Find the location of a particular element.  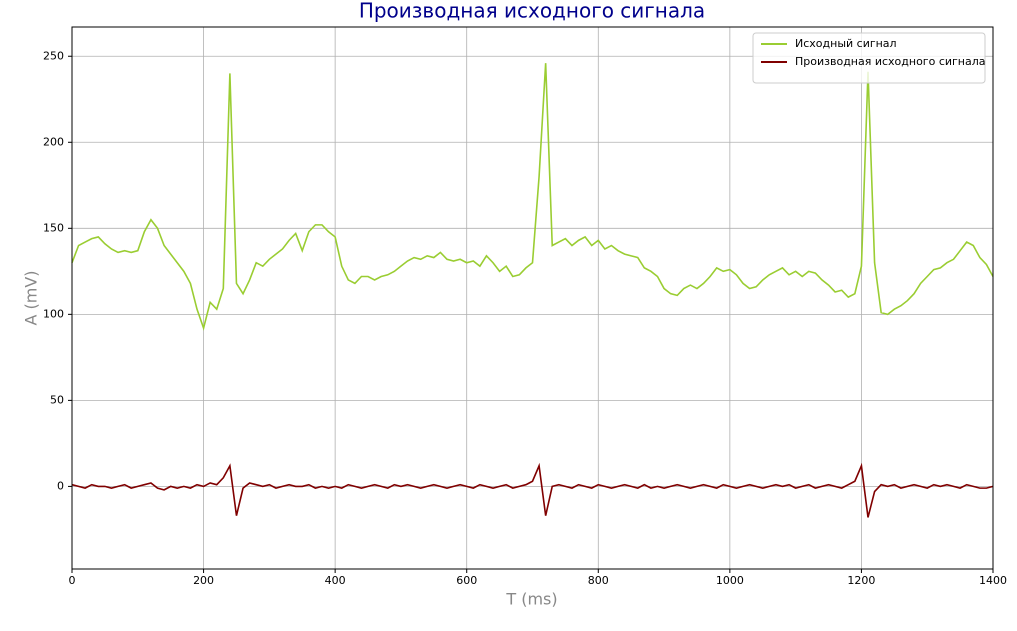

y-tick-label: 200 is located at coordinates (53, 141).